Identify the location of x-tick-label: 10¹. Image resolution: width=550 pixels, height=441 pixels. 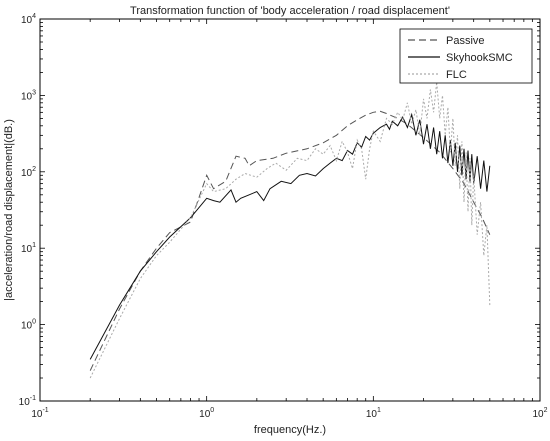
(373, 413).